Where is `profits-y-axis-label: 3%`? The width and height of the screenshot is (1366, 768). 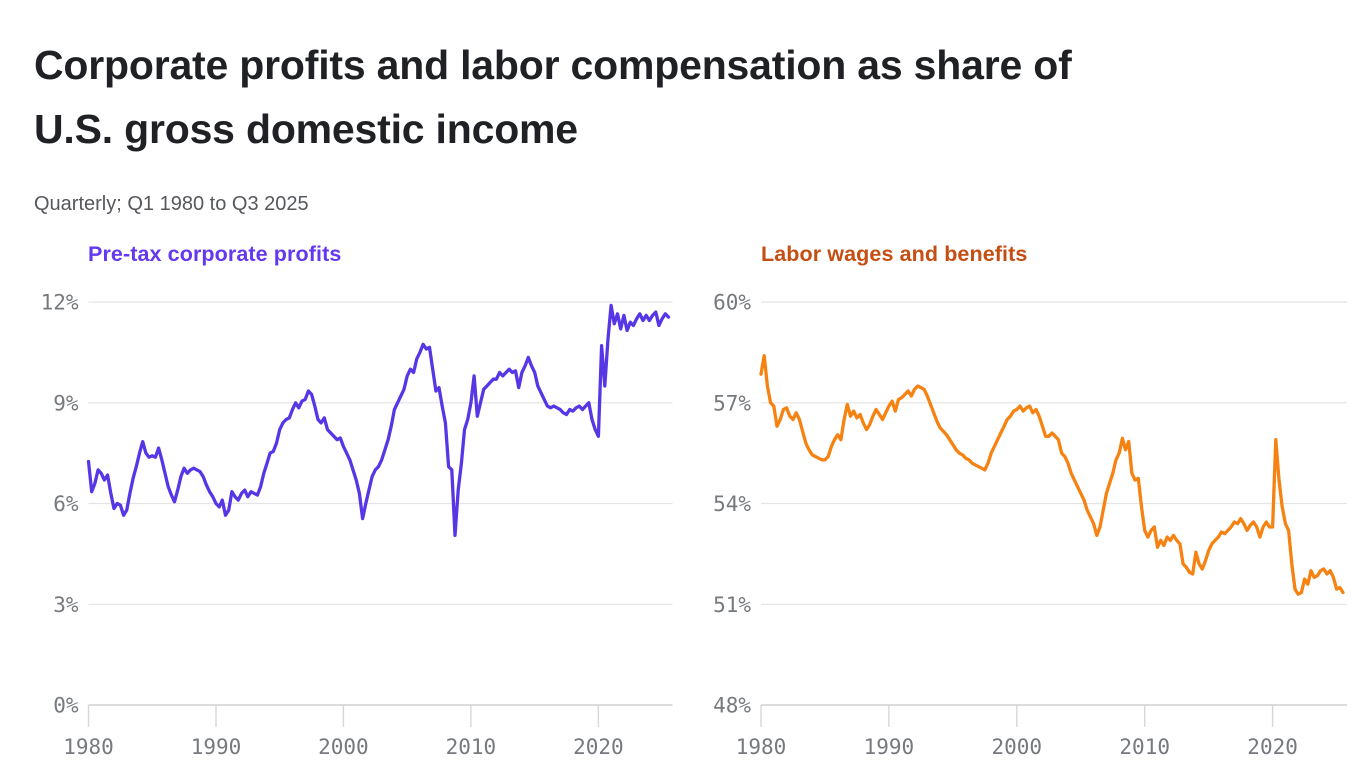 profits-y-axis-label: 3% is located at coordinates (66, 605).